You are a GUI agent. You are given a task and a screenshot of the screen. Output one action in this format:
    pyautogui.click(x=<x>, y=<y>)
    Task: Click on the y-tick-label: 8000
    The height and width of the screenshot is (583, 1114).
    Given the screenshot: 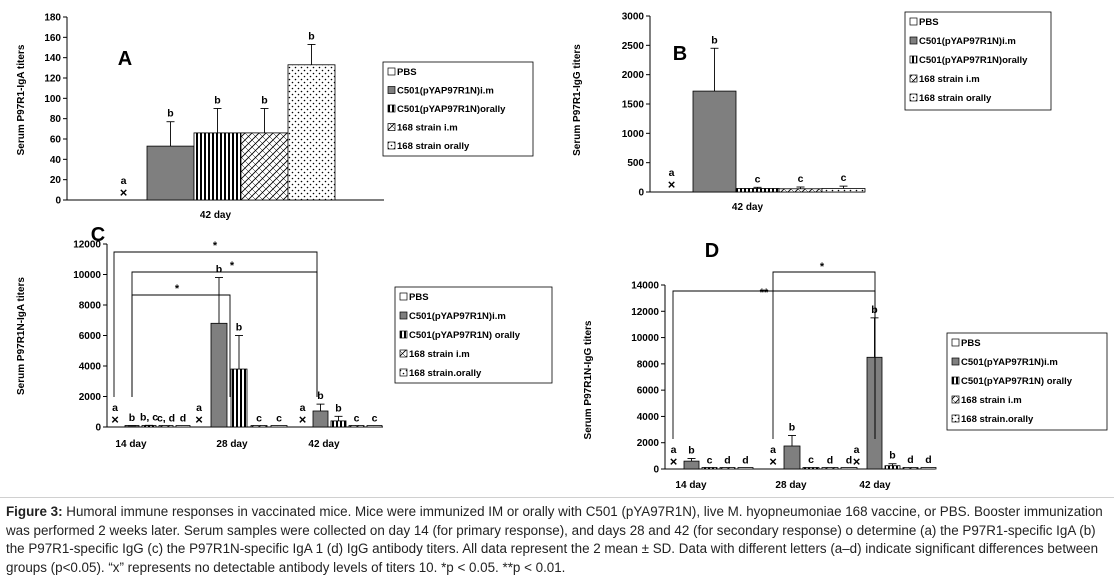 What is the action you would take?
    pyautogui.click(x=90, y=306)
    